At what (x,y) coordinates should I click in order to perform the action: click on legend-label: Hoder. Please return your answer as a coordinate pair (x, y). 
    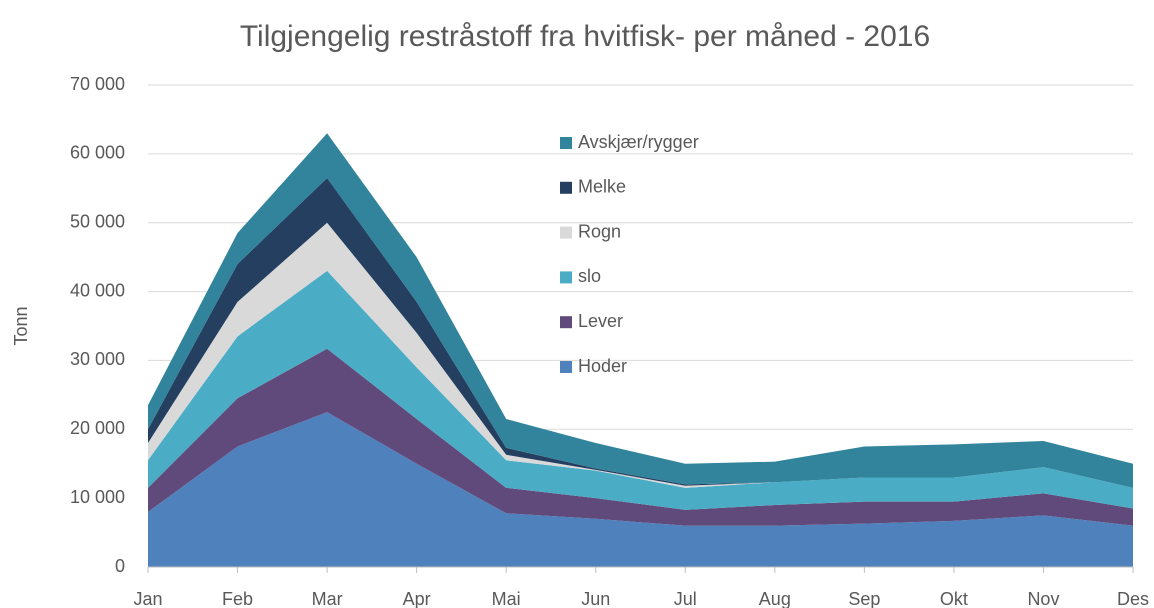
    Looking at the image, I should click on (602, 366).